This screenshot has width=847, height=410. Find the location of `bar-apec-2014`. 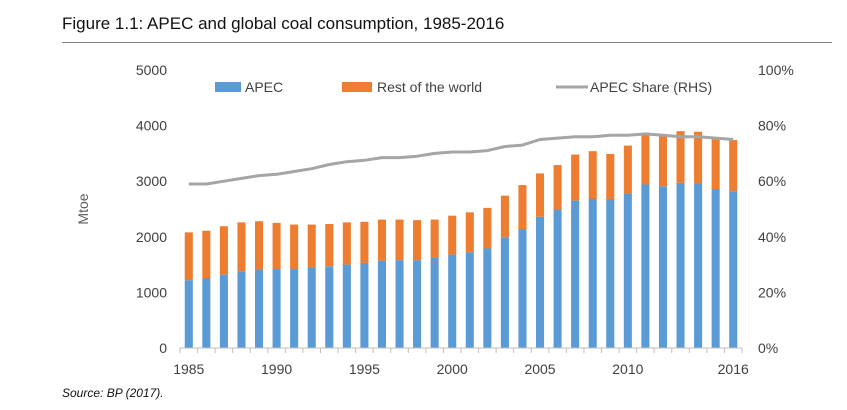

bar-apec-2014 is located at coordinates (698, 265).